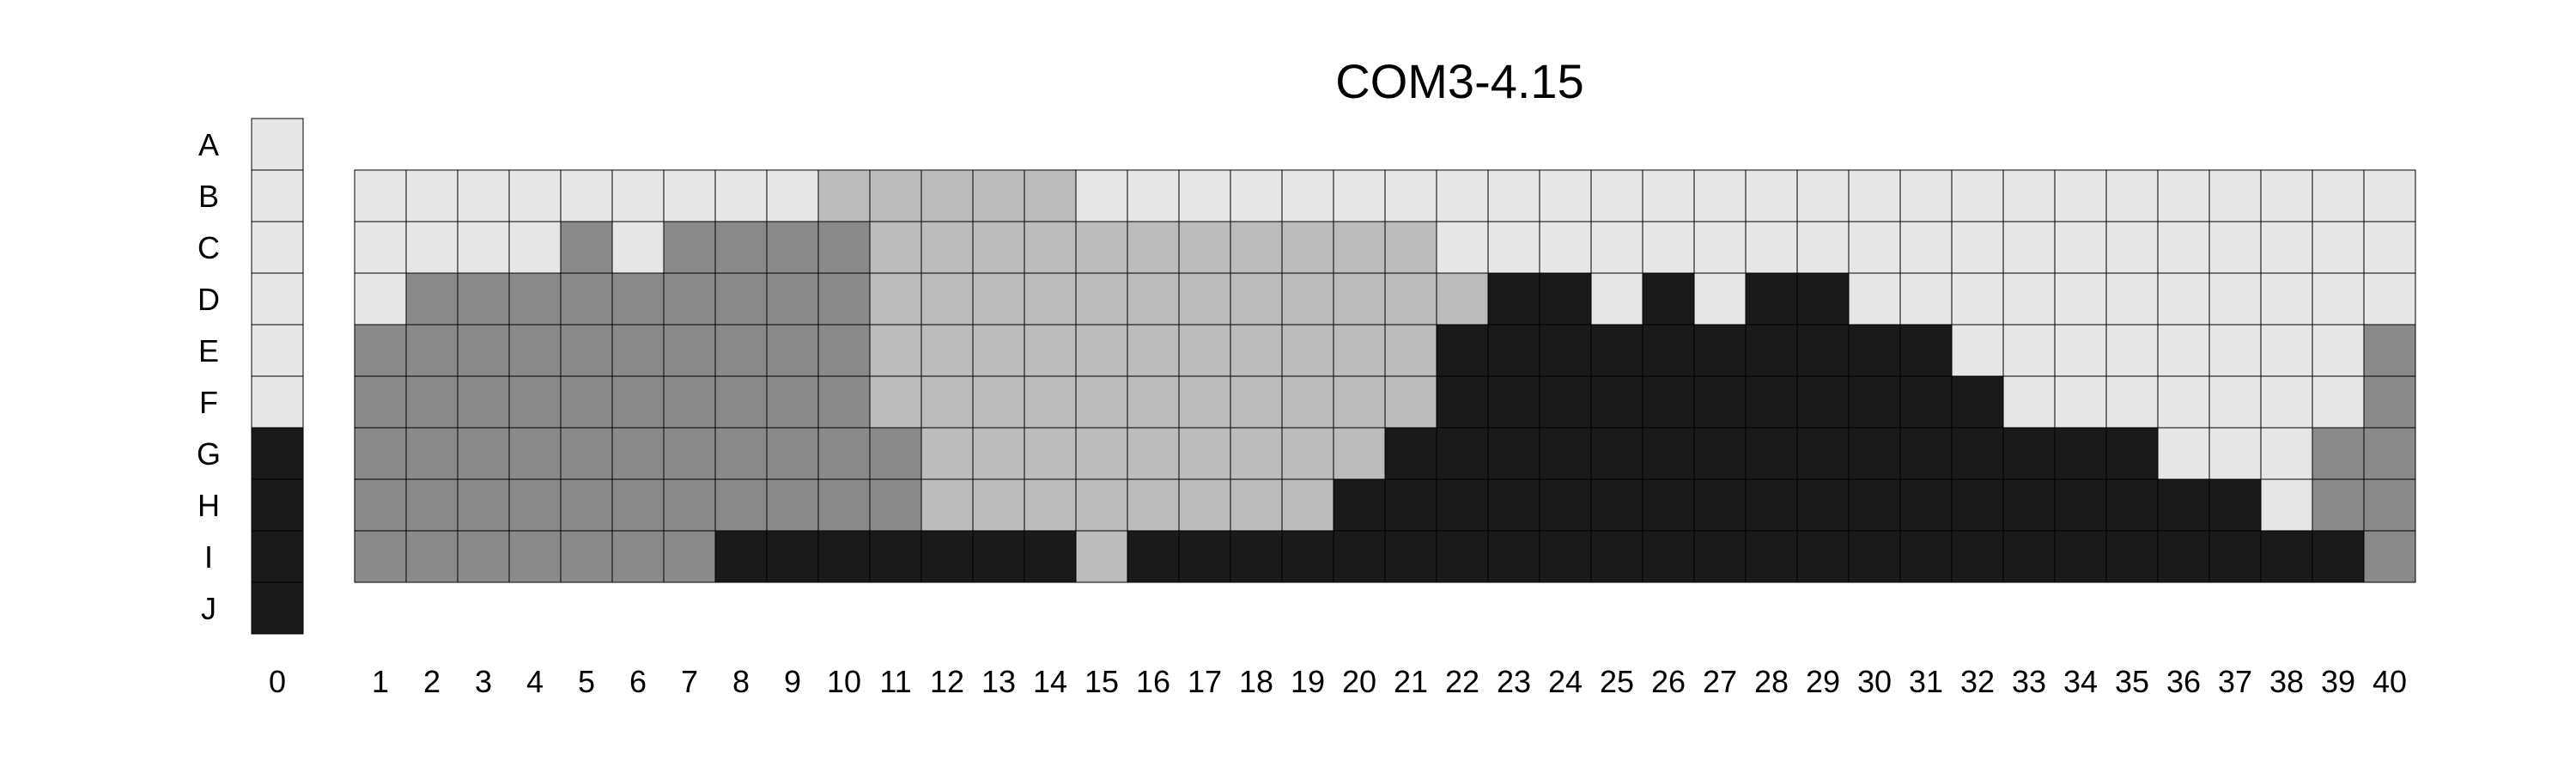  What do you see at coordinates (431, 681) in the screenshot?
I see `column-label-2: 2` at bounding box center [431, 681].